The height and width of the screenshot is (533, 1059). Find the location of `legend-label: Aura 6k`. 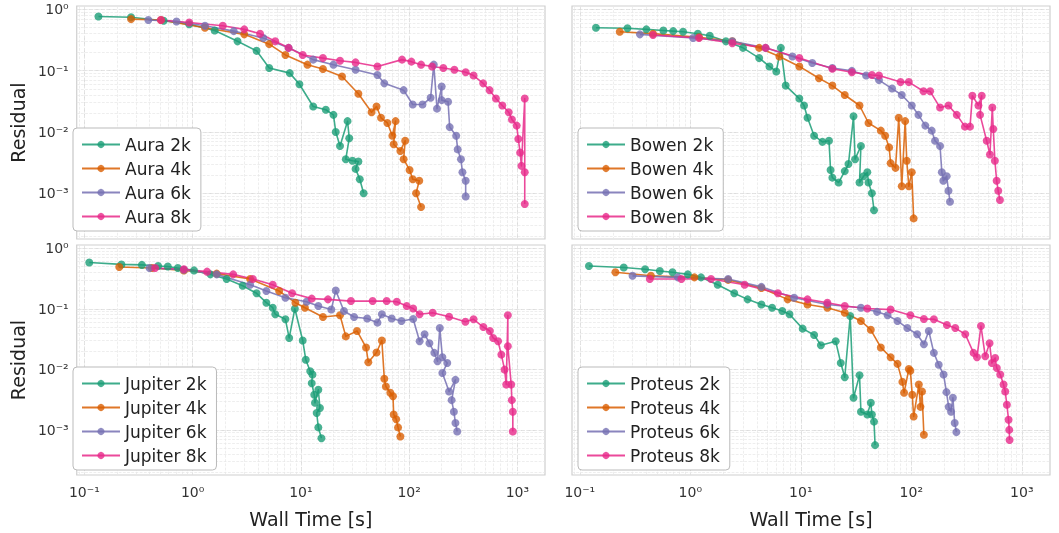

legend-label: Aura 6k is located at coordinates (158, 192).